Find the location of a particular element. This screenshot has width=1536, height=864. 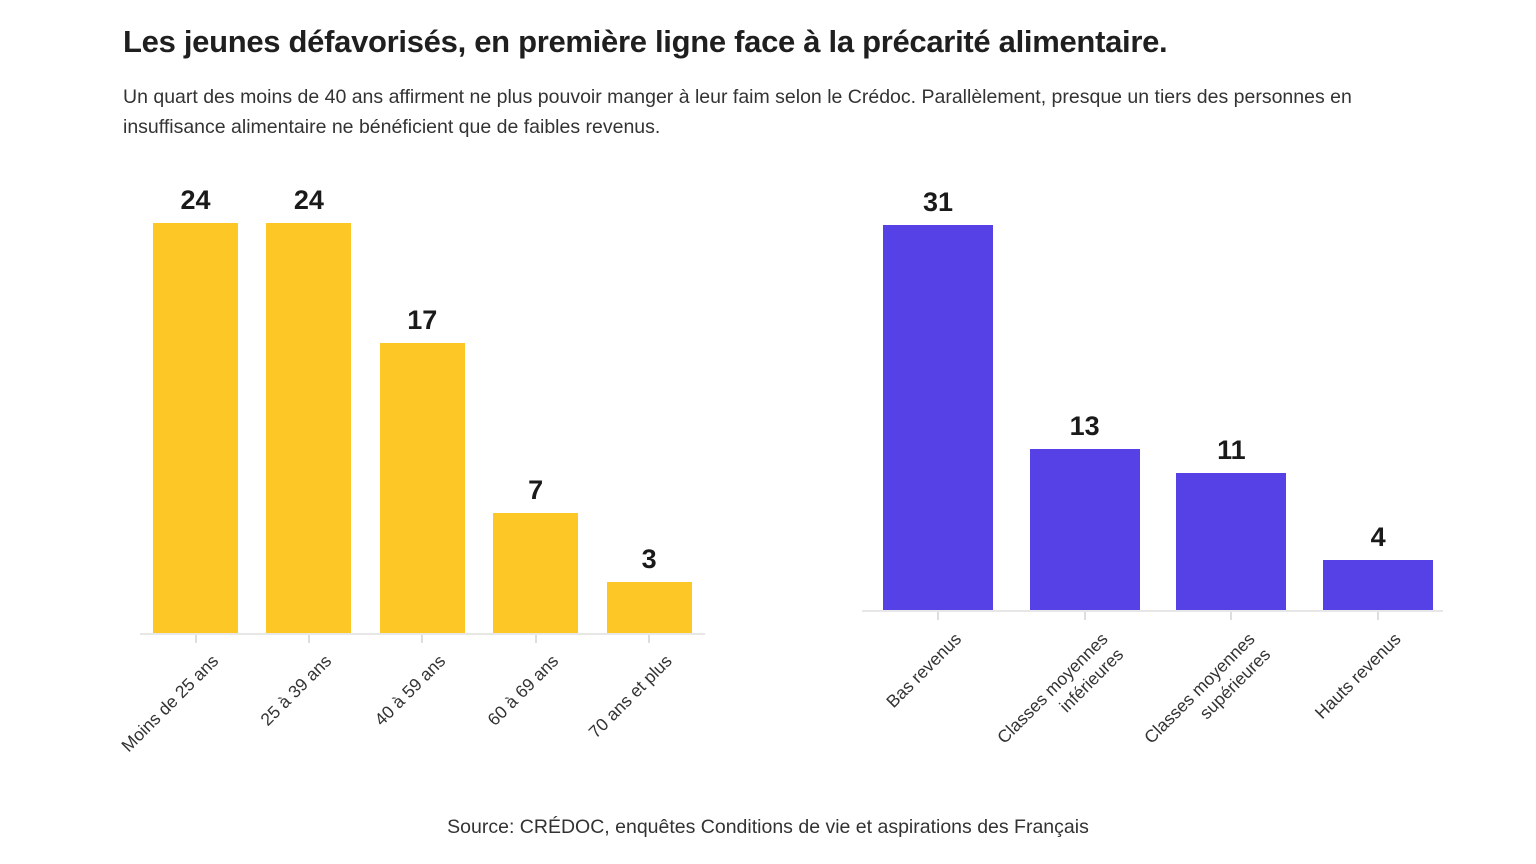

age-chart-x-axis-label-text: 25 à 39 ans is located at coordinates (296, 690).